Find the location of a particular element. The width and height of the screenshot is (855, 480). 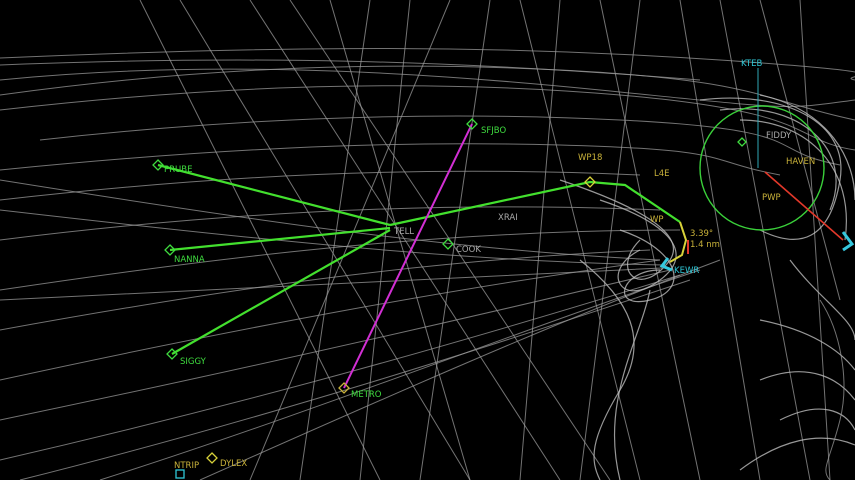

siggy-label: SIGGY is located at coordinates (193, 362).